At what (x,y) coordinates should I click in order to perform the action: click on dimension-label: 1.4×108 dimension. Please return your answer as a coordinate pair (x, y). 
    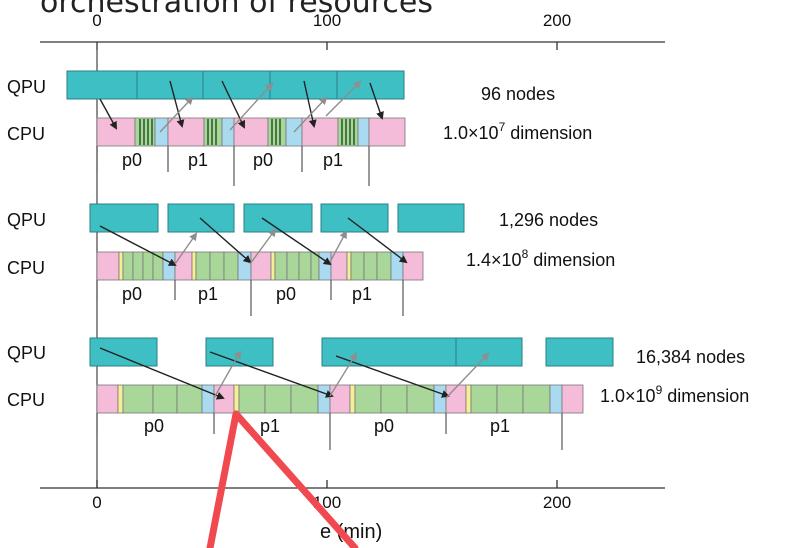
    Looking at the image, I should click on (540, 258).